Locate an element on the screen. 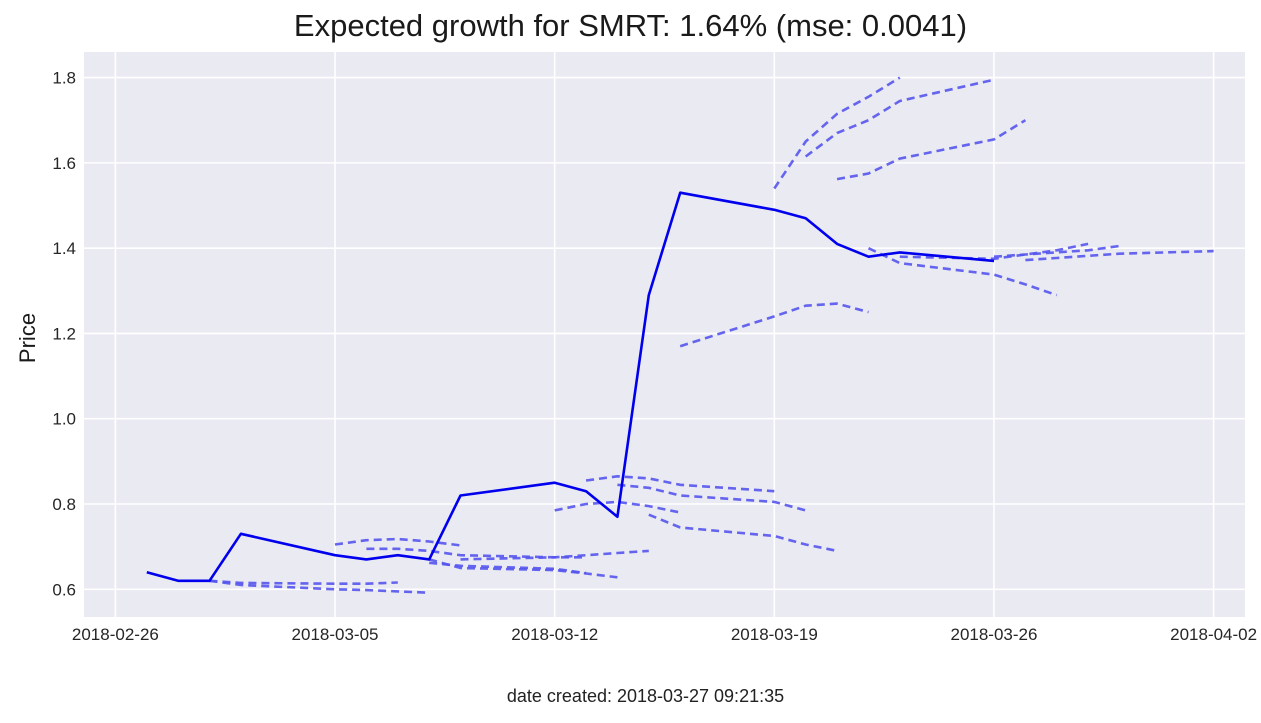 This screenshot has height=723, width=1261. x-tick-label: 2018-03-12 is located at coordinates (554, 634).